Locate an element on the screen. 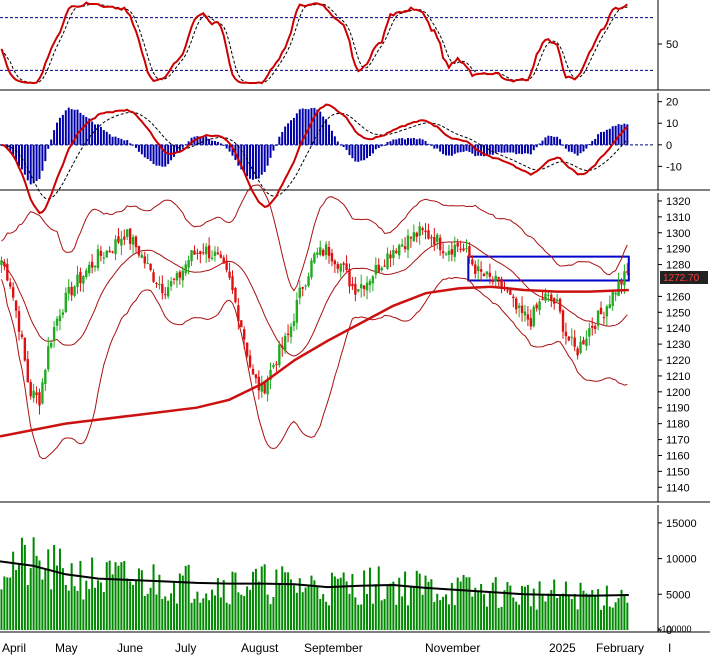  stochastic-panel is located at coordinates (327, 43).